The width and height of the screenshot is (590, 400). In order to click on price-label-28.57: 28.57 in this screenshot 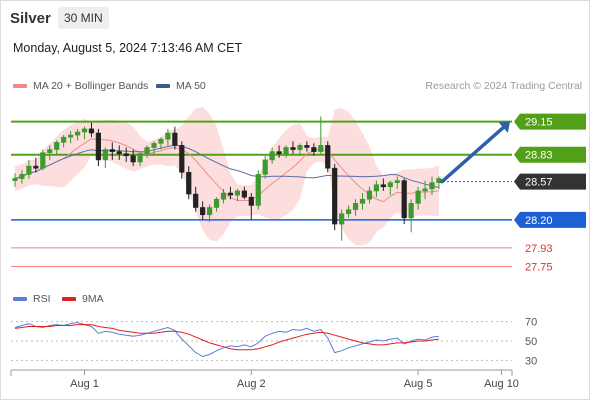, I will do `click(550, 181)`.